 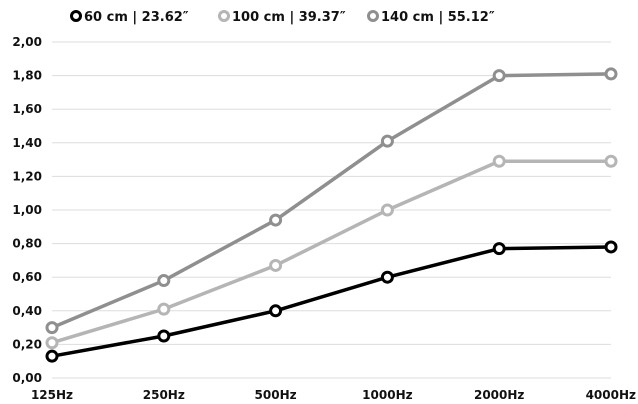 I want to click on y-tick-label: 0,80, so click(x=27, y=244).